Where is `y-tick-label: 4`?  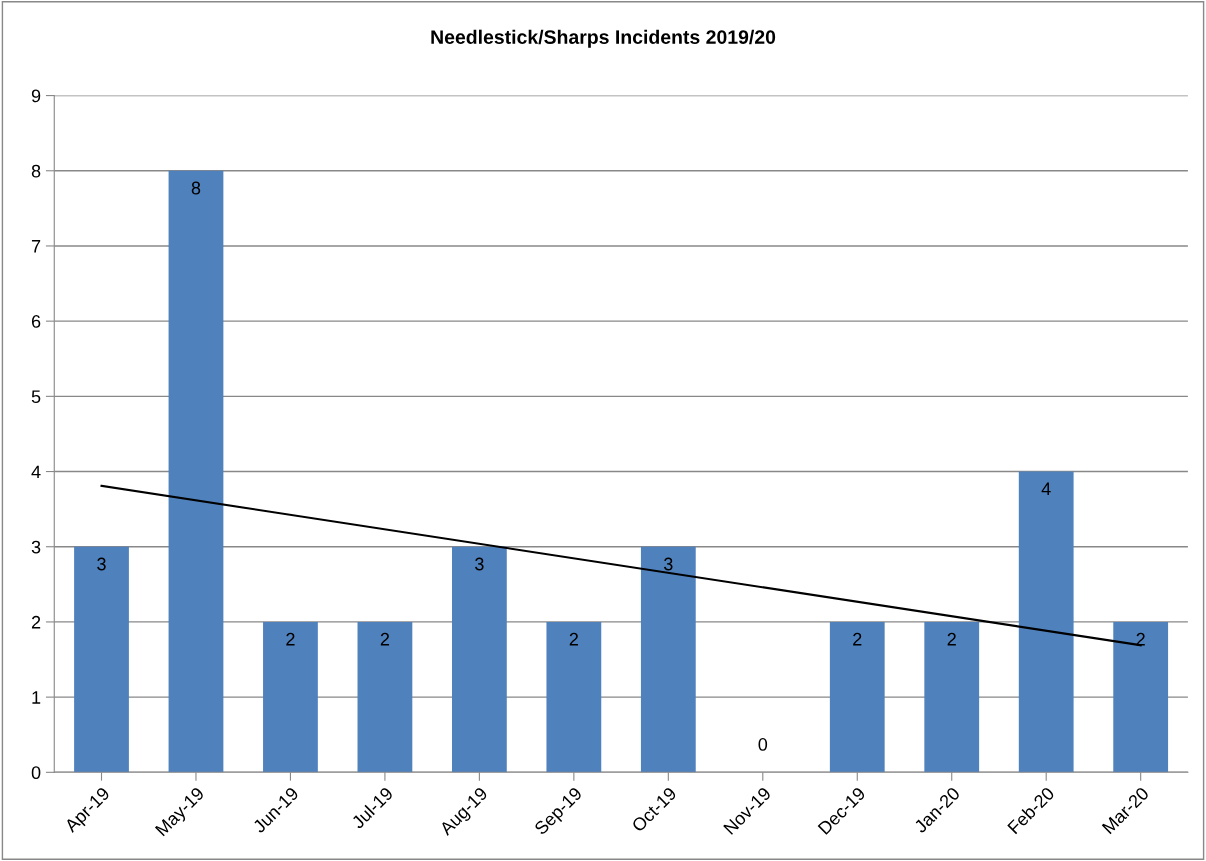 y-tick-label: 4 is located at coordinates (36, 472).